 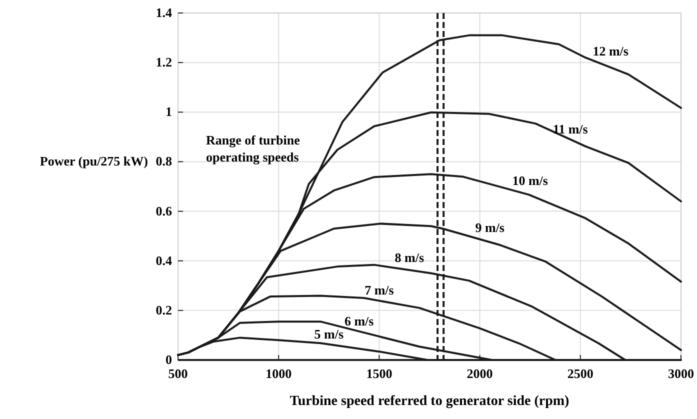 What do you see at coordinates (430, 401) in the screenshot?
I see `x-axis-title: Turbine speed referred to generator side (rpm)` at bounding box center [430, 401].